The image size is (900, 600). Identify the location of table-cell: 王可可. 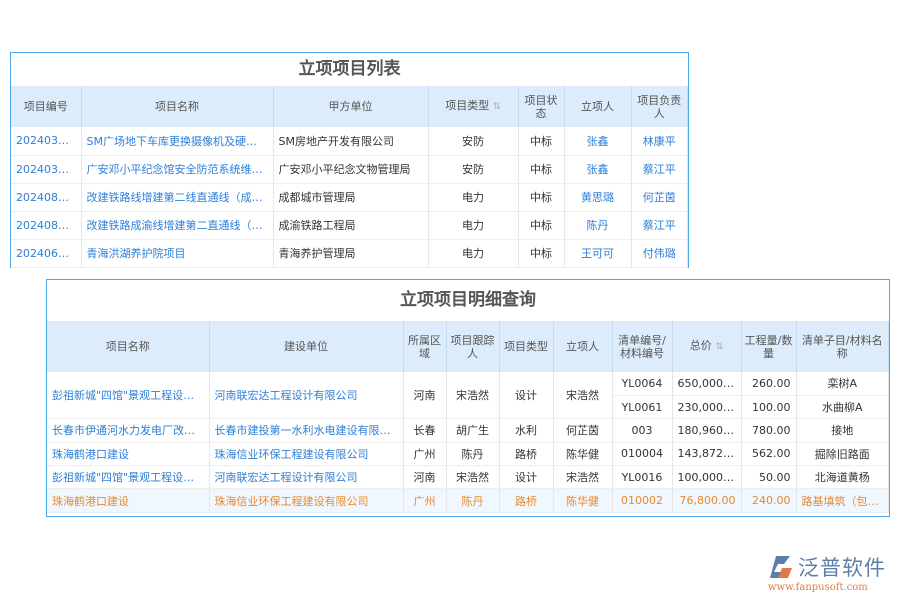
(598, 253).